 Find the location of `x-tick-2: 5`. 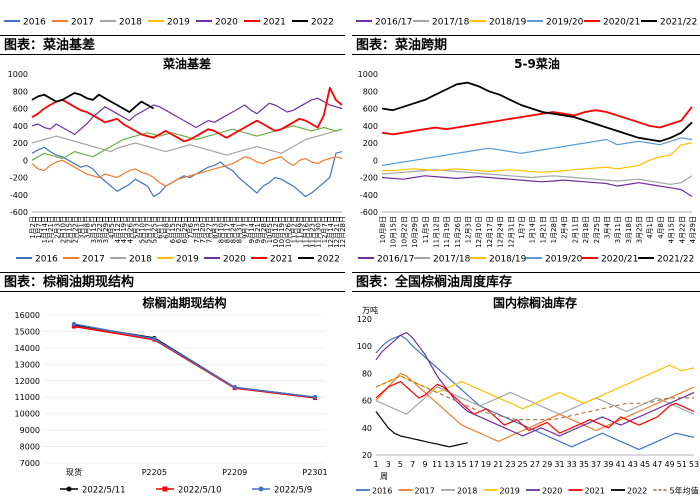

x-tick-2: 5 is located at coordinates (400, 464).